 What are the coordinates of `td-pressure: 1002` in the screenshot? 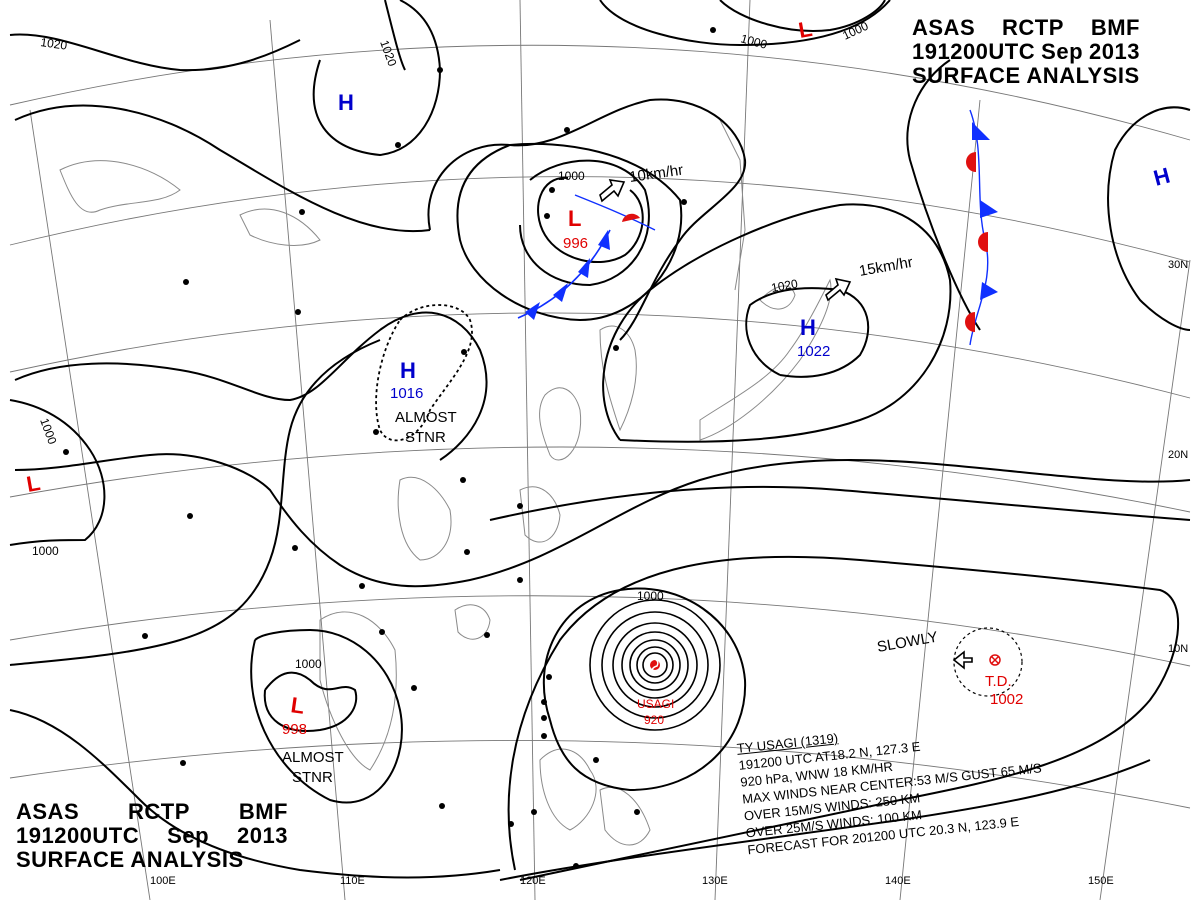 It's located at (1006, 699).